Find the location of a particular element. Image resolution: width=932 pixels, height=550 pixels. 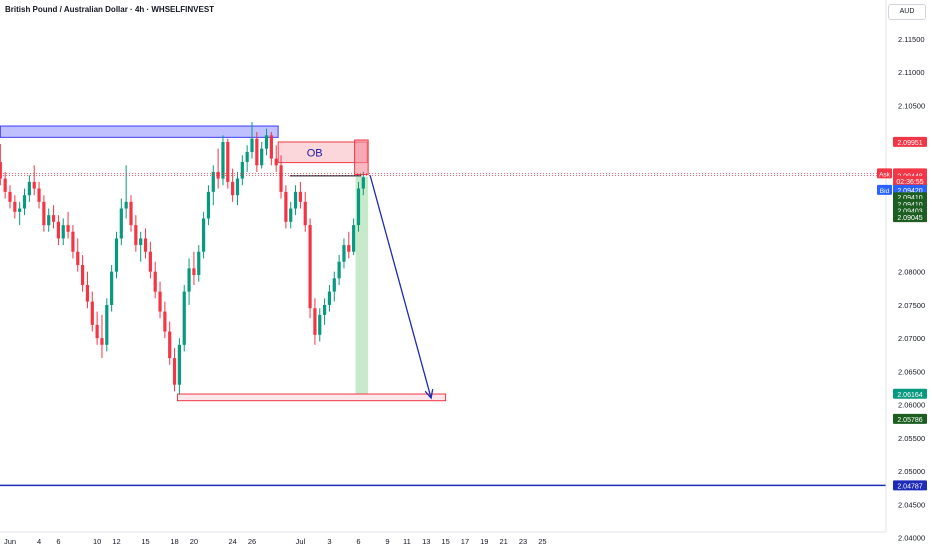

x-tick-label: 11 is located at coordinates (407, 541).